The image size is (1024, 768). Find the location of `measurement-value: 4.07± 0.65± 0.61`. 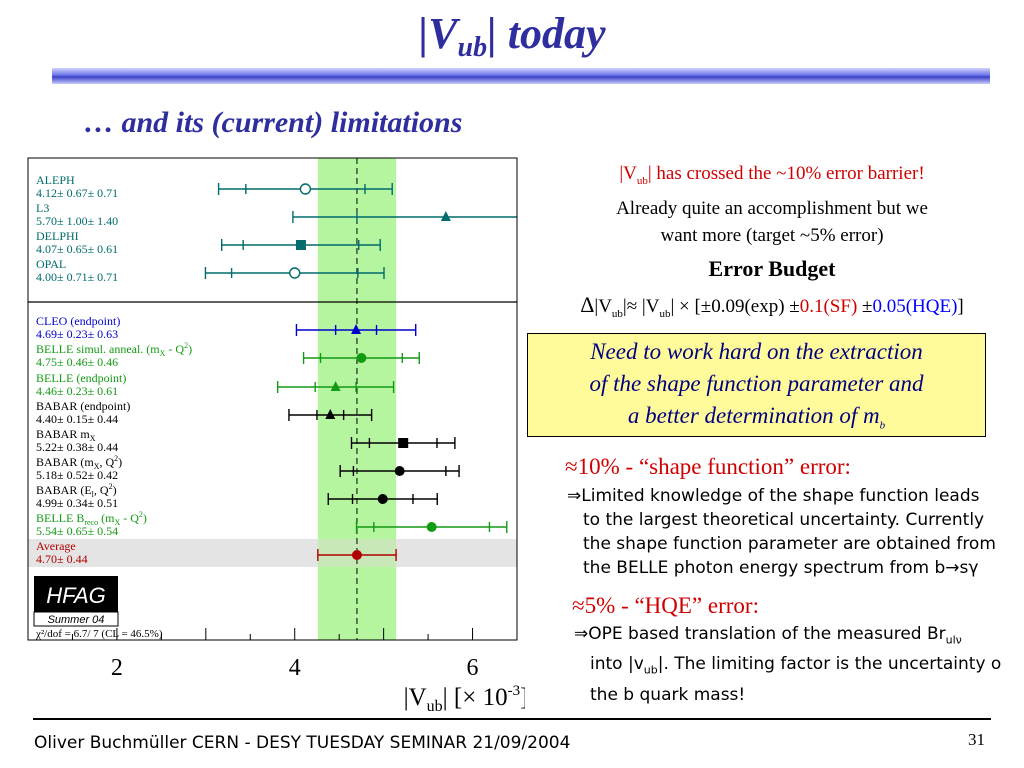

measurement-value: 4.07± 0.65± 0.61 is located at coordinates (77, 249).